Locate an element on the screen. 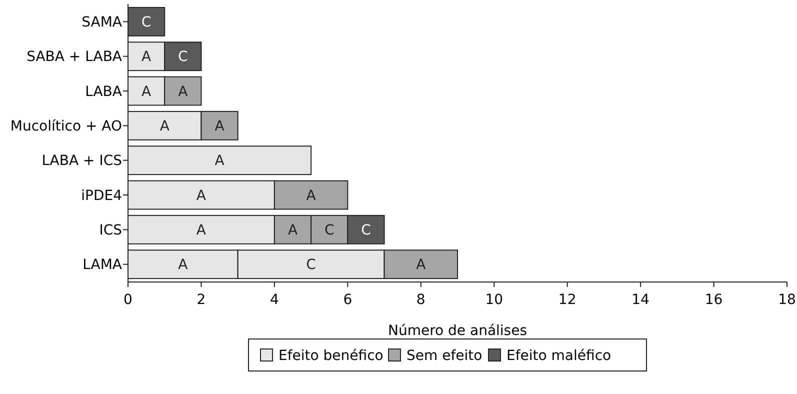 This screenshot has width=797, height=394. y-tick-label: LABA + ICS is located at coordinates (82, 161).